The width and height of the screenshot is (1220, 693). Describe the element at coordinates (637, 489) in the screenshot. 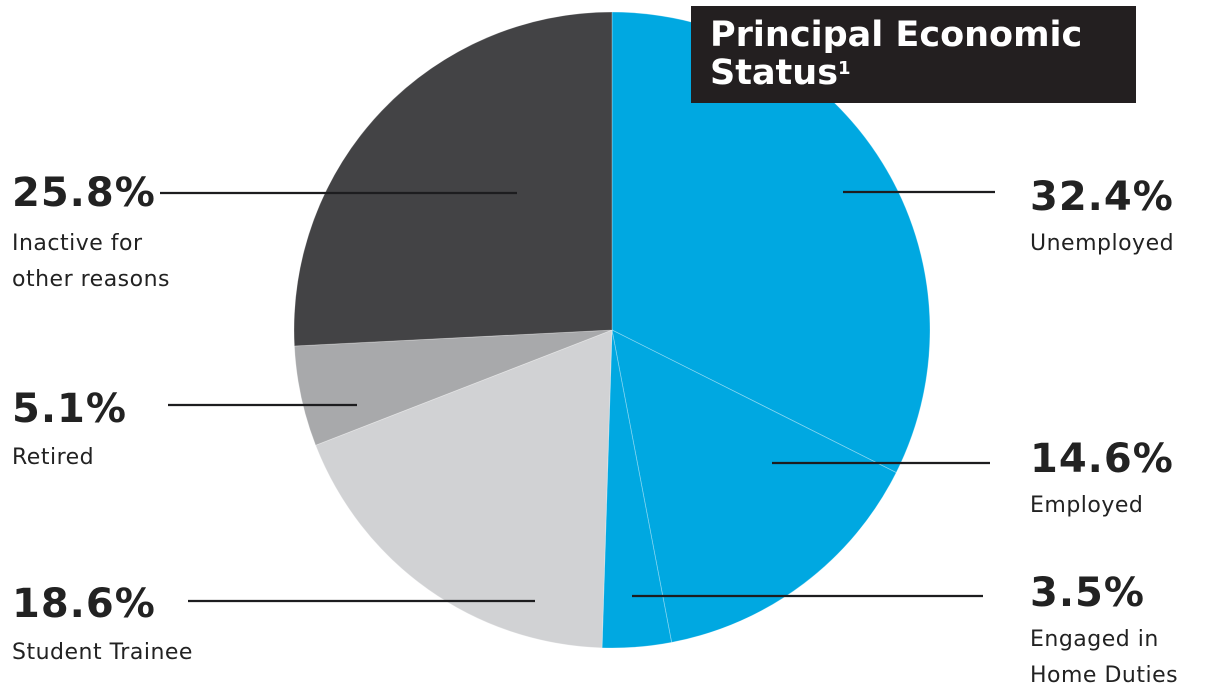

I see `pie-slice-engaged-in-home-duties` at that location.